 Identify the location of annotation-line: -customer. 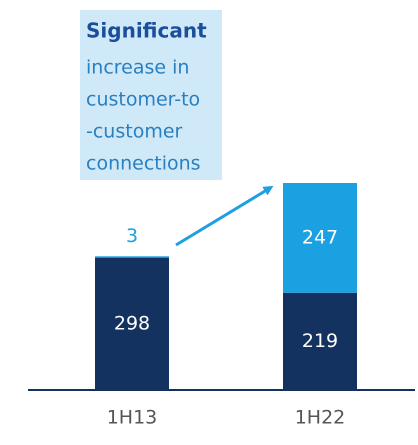
(134, 132).